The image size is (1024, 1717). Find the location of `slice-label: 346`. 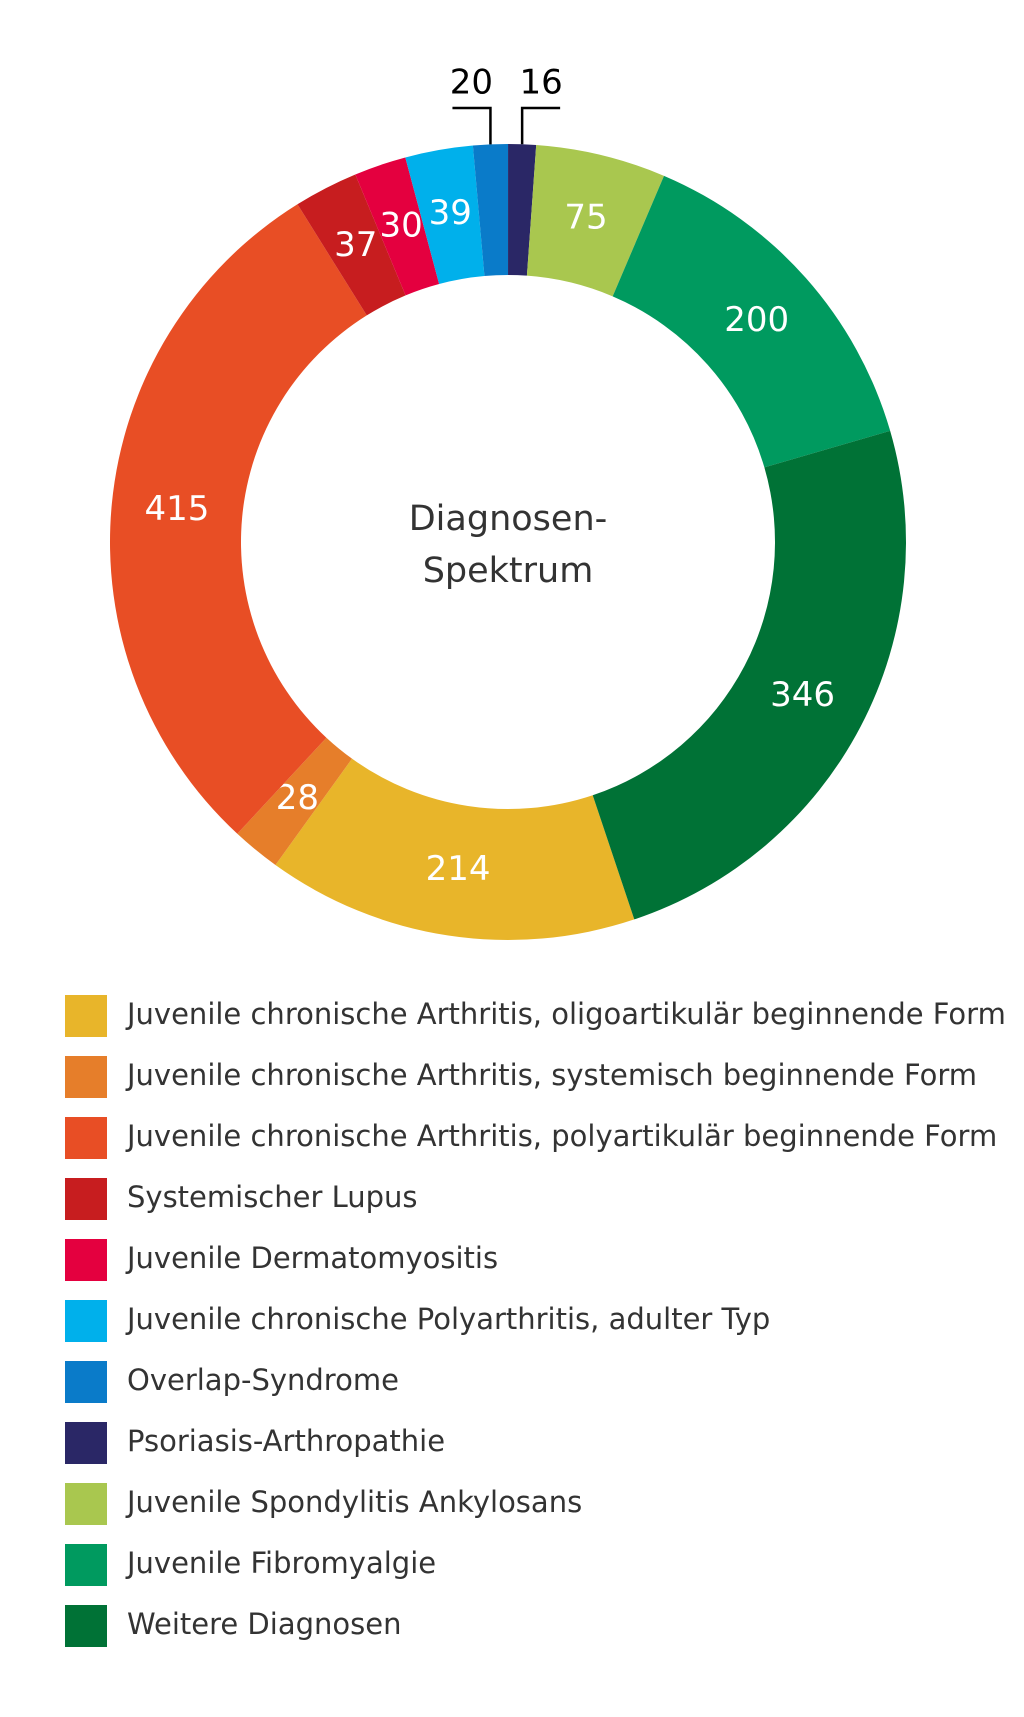

slice-label: 346 is located at coordinates (802, 695).